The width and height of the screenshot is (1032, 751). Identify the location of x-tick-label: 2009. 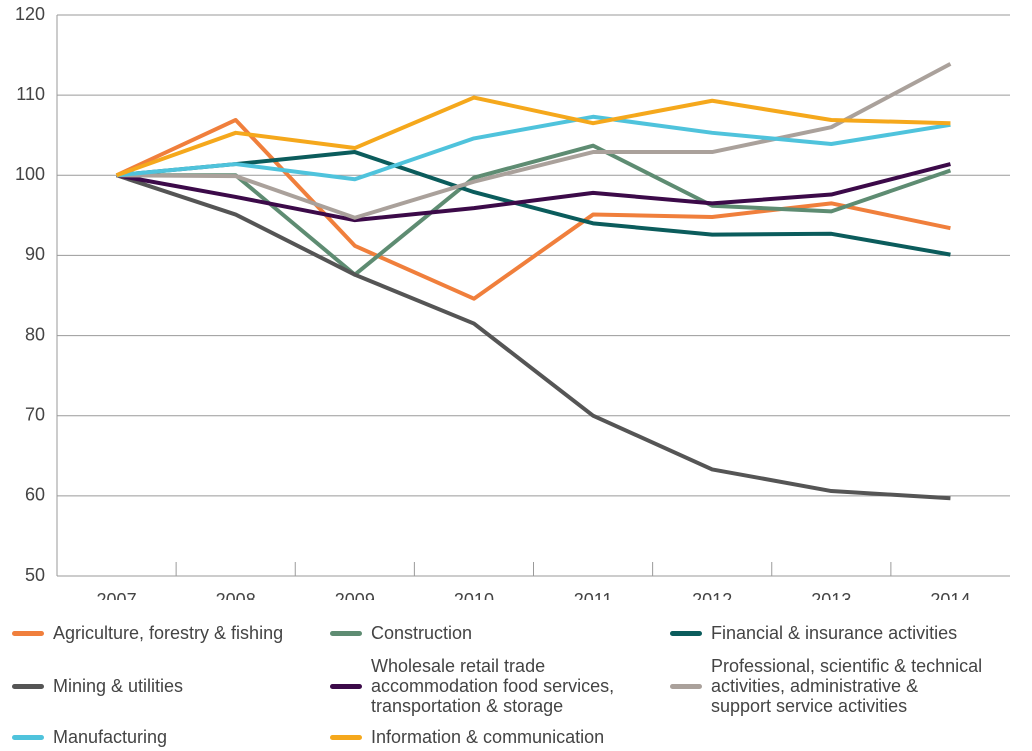
(355, 595).